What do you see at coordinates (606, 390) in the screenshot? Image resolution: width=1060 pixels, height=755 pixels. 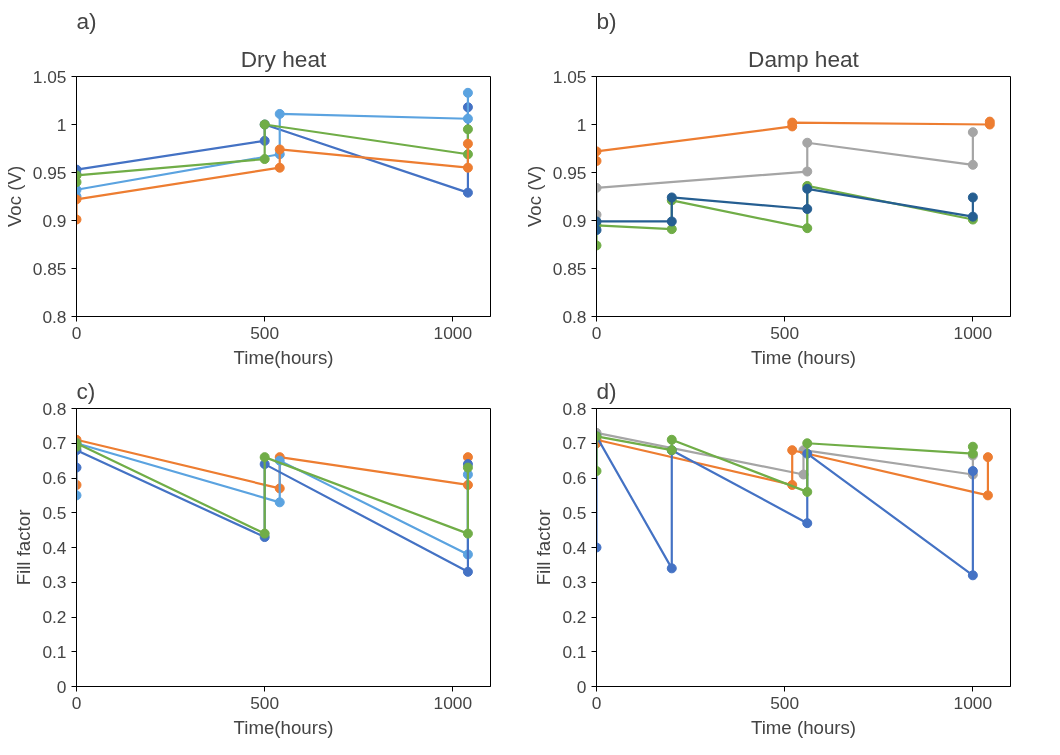 I see `text: d)` at bounding box center [606, 390].